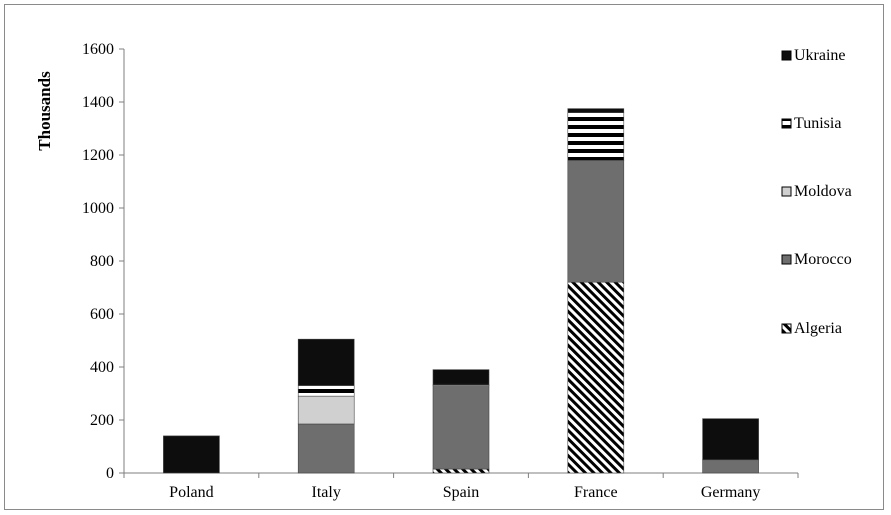  I want to click on bar-moldova-italy, so click(326, 410).